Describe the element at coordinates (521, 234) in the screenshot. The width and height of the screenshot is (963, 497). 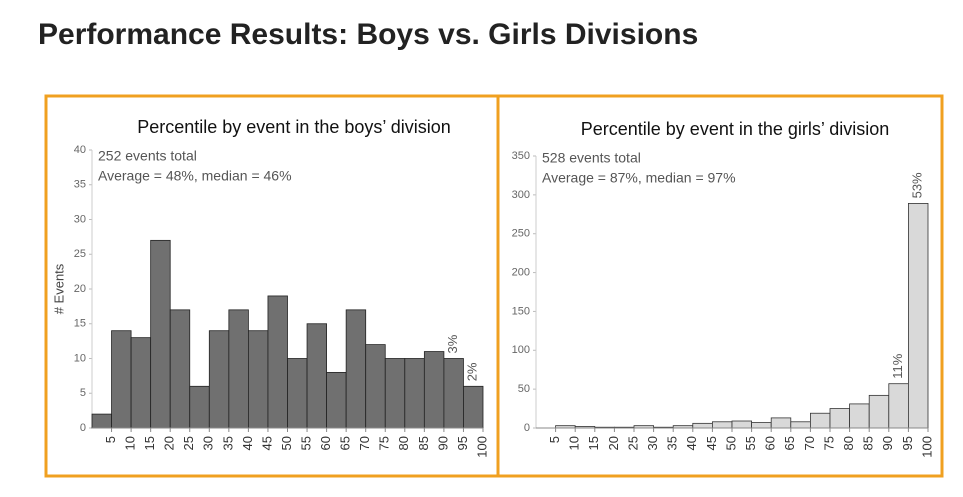
I see `y-tick-label: 250` at that location.